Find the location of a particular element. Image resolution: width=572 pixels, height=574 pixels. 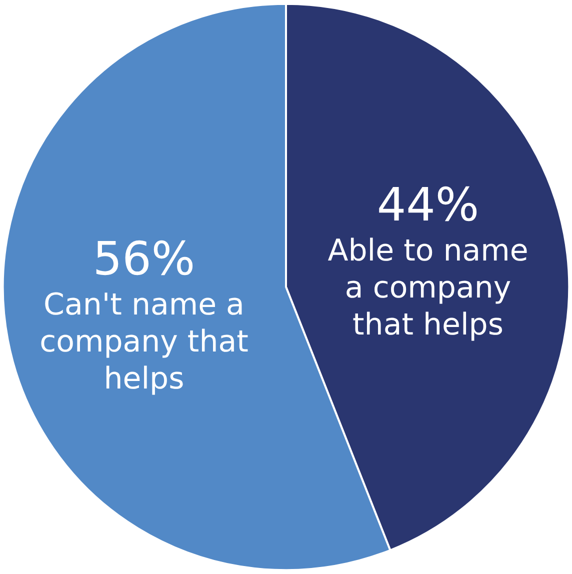

data-label: 44% is located at coordinates (428, 204).